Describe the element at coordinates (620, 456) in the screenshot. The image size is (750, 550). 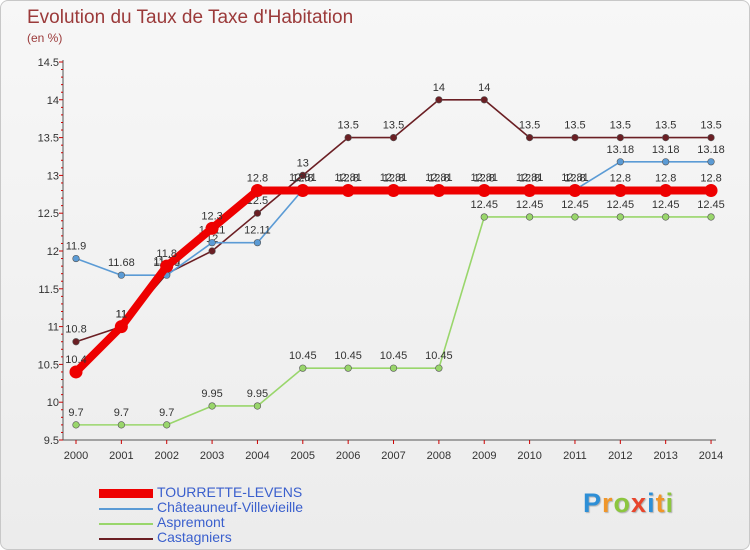
I see `x-tick-label: 2012` at that location.